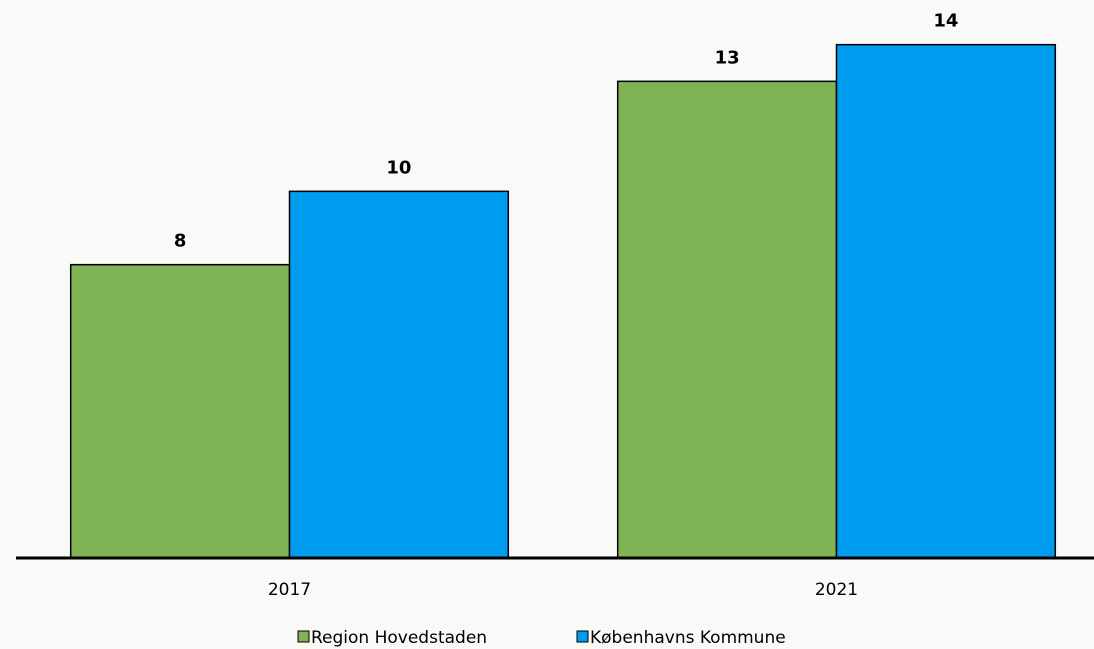  What do you see at coordinates (399, 638) in the screenshot?
I see `legend-label: Region Hovedstaden` at bounding box center [399, 638].